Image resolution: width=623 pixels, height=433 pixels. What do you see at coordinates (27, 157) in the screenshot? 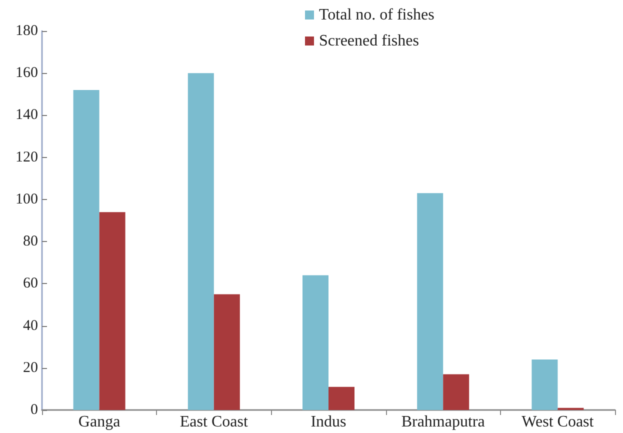
I see `y-tick-label: 120` at bounding box center [27, 157].